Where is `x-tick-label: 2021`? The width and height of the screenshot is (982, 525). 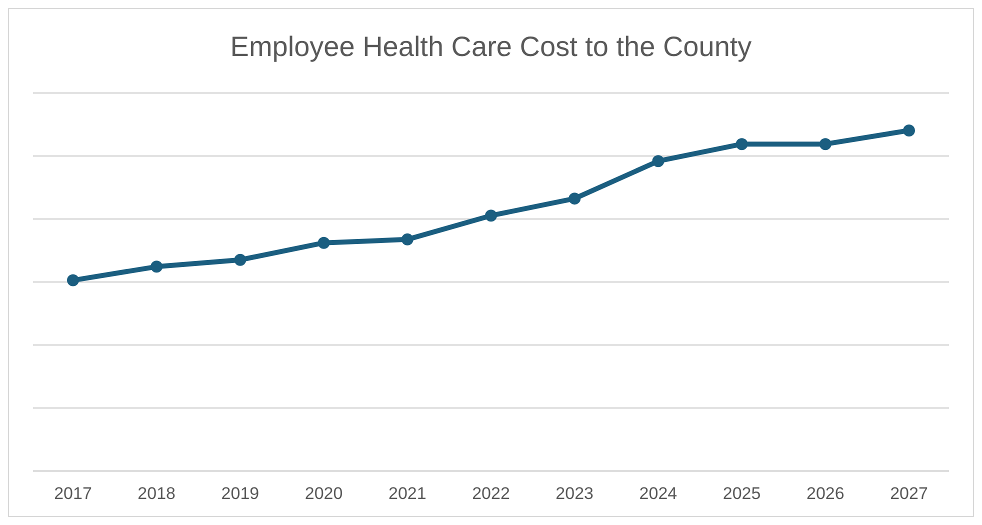 x-tick-label: 2021 is located at coordinates (407, 494).